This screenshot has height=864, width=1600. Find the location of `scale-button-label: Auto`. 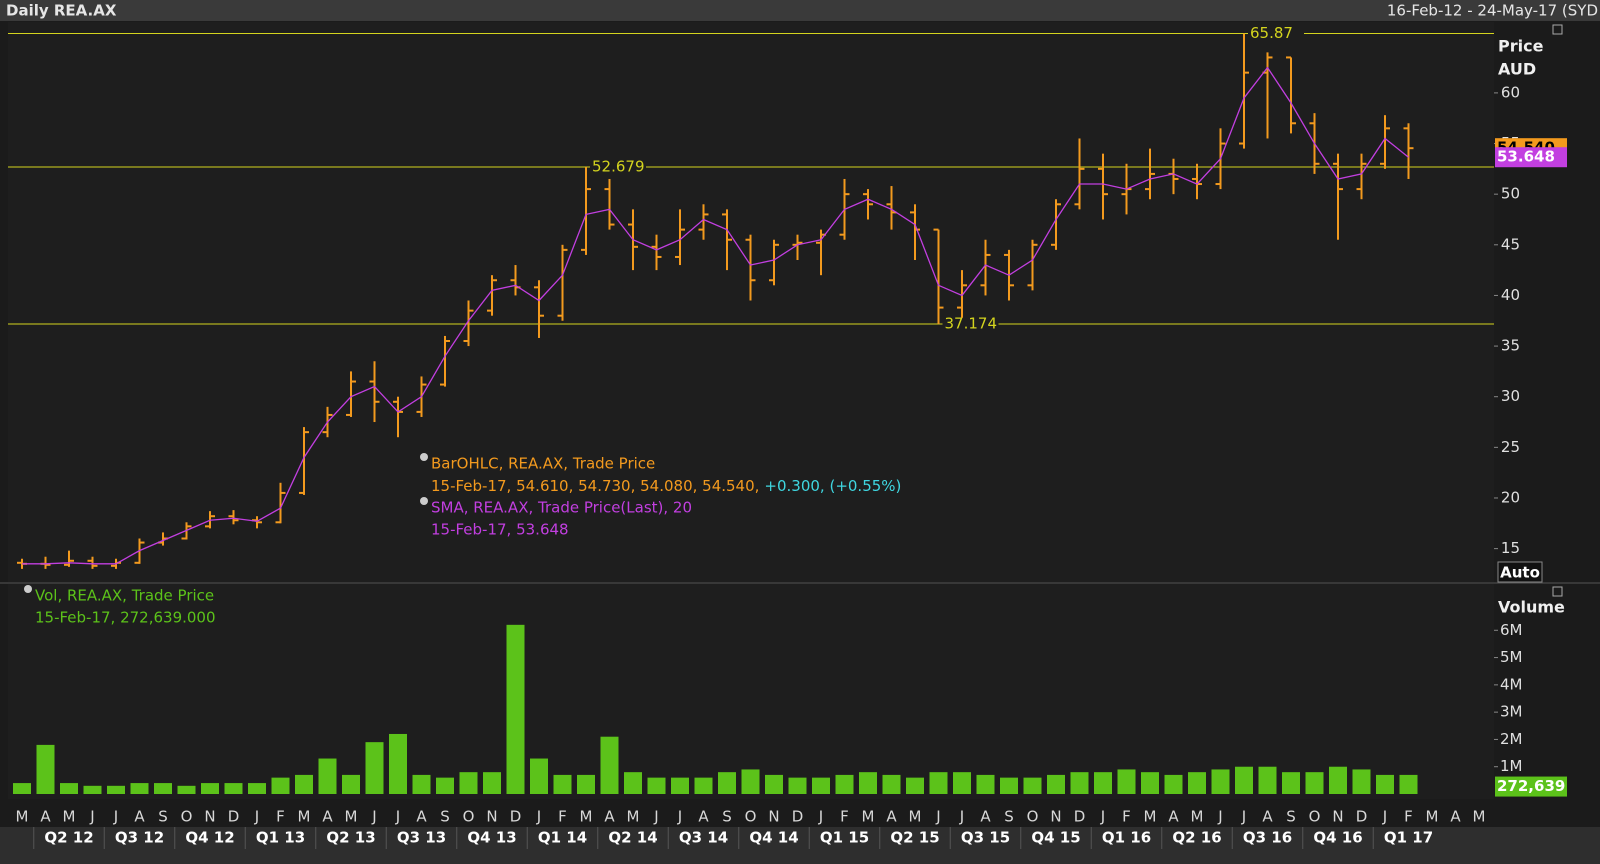

scale-button-label: Auto is located at coordinates (1520, 573).